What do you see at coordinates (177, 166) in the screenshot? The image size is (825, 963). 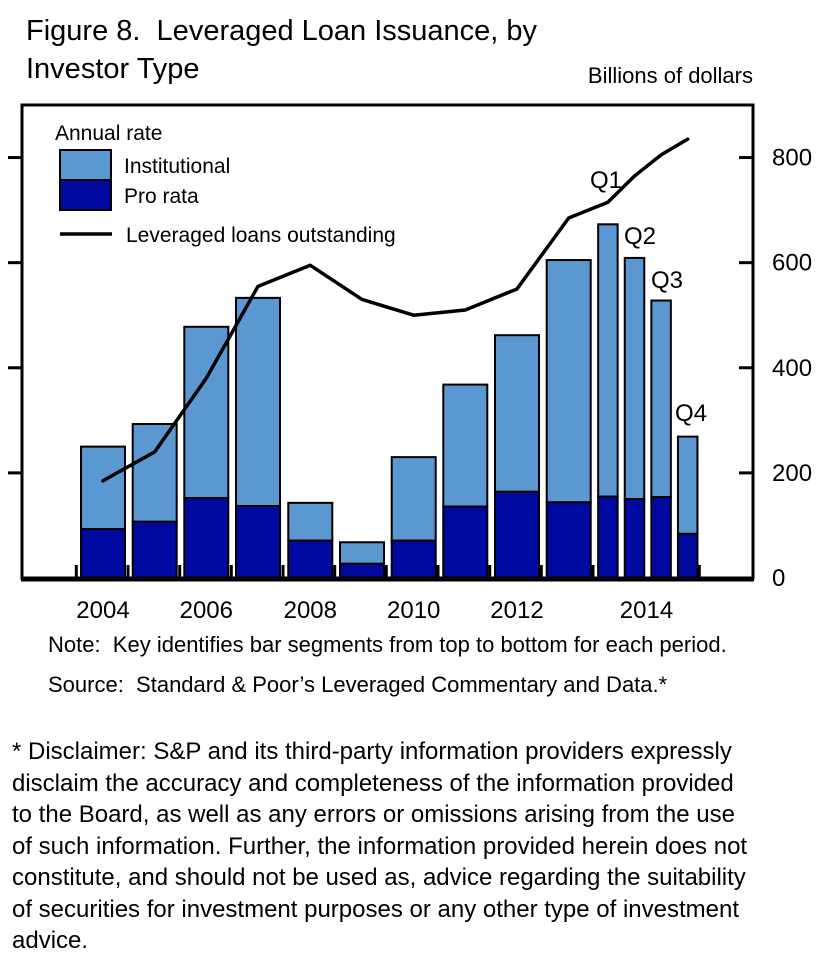 I see `legend-label-institutional: Institutional` at bounding box center [177, 166].